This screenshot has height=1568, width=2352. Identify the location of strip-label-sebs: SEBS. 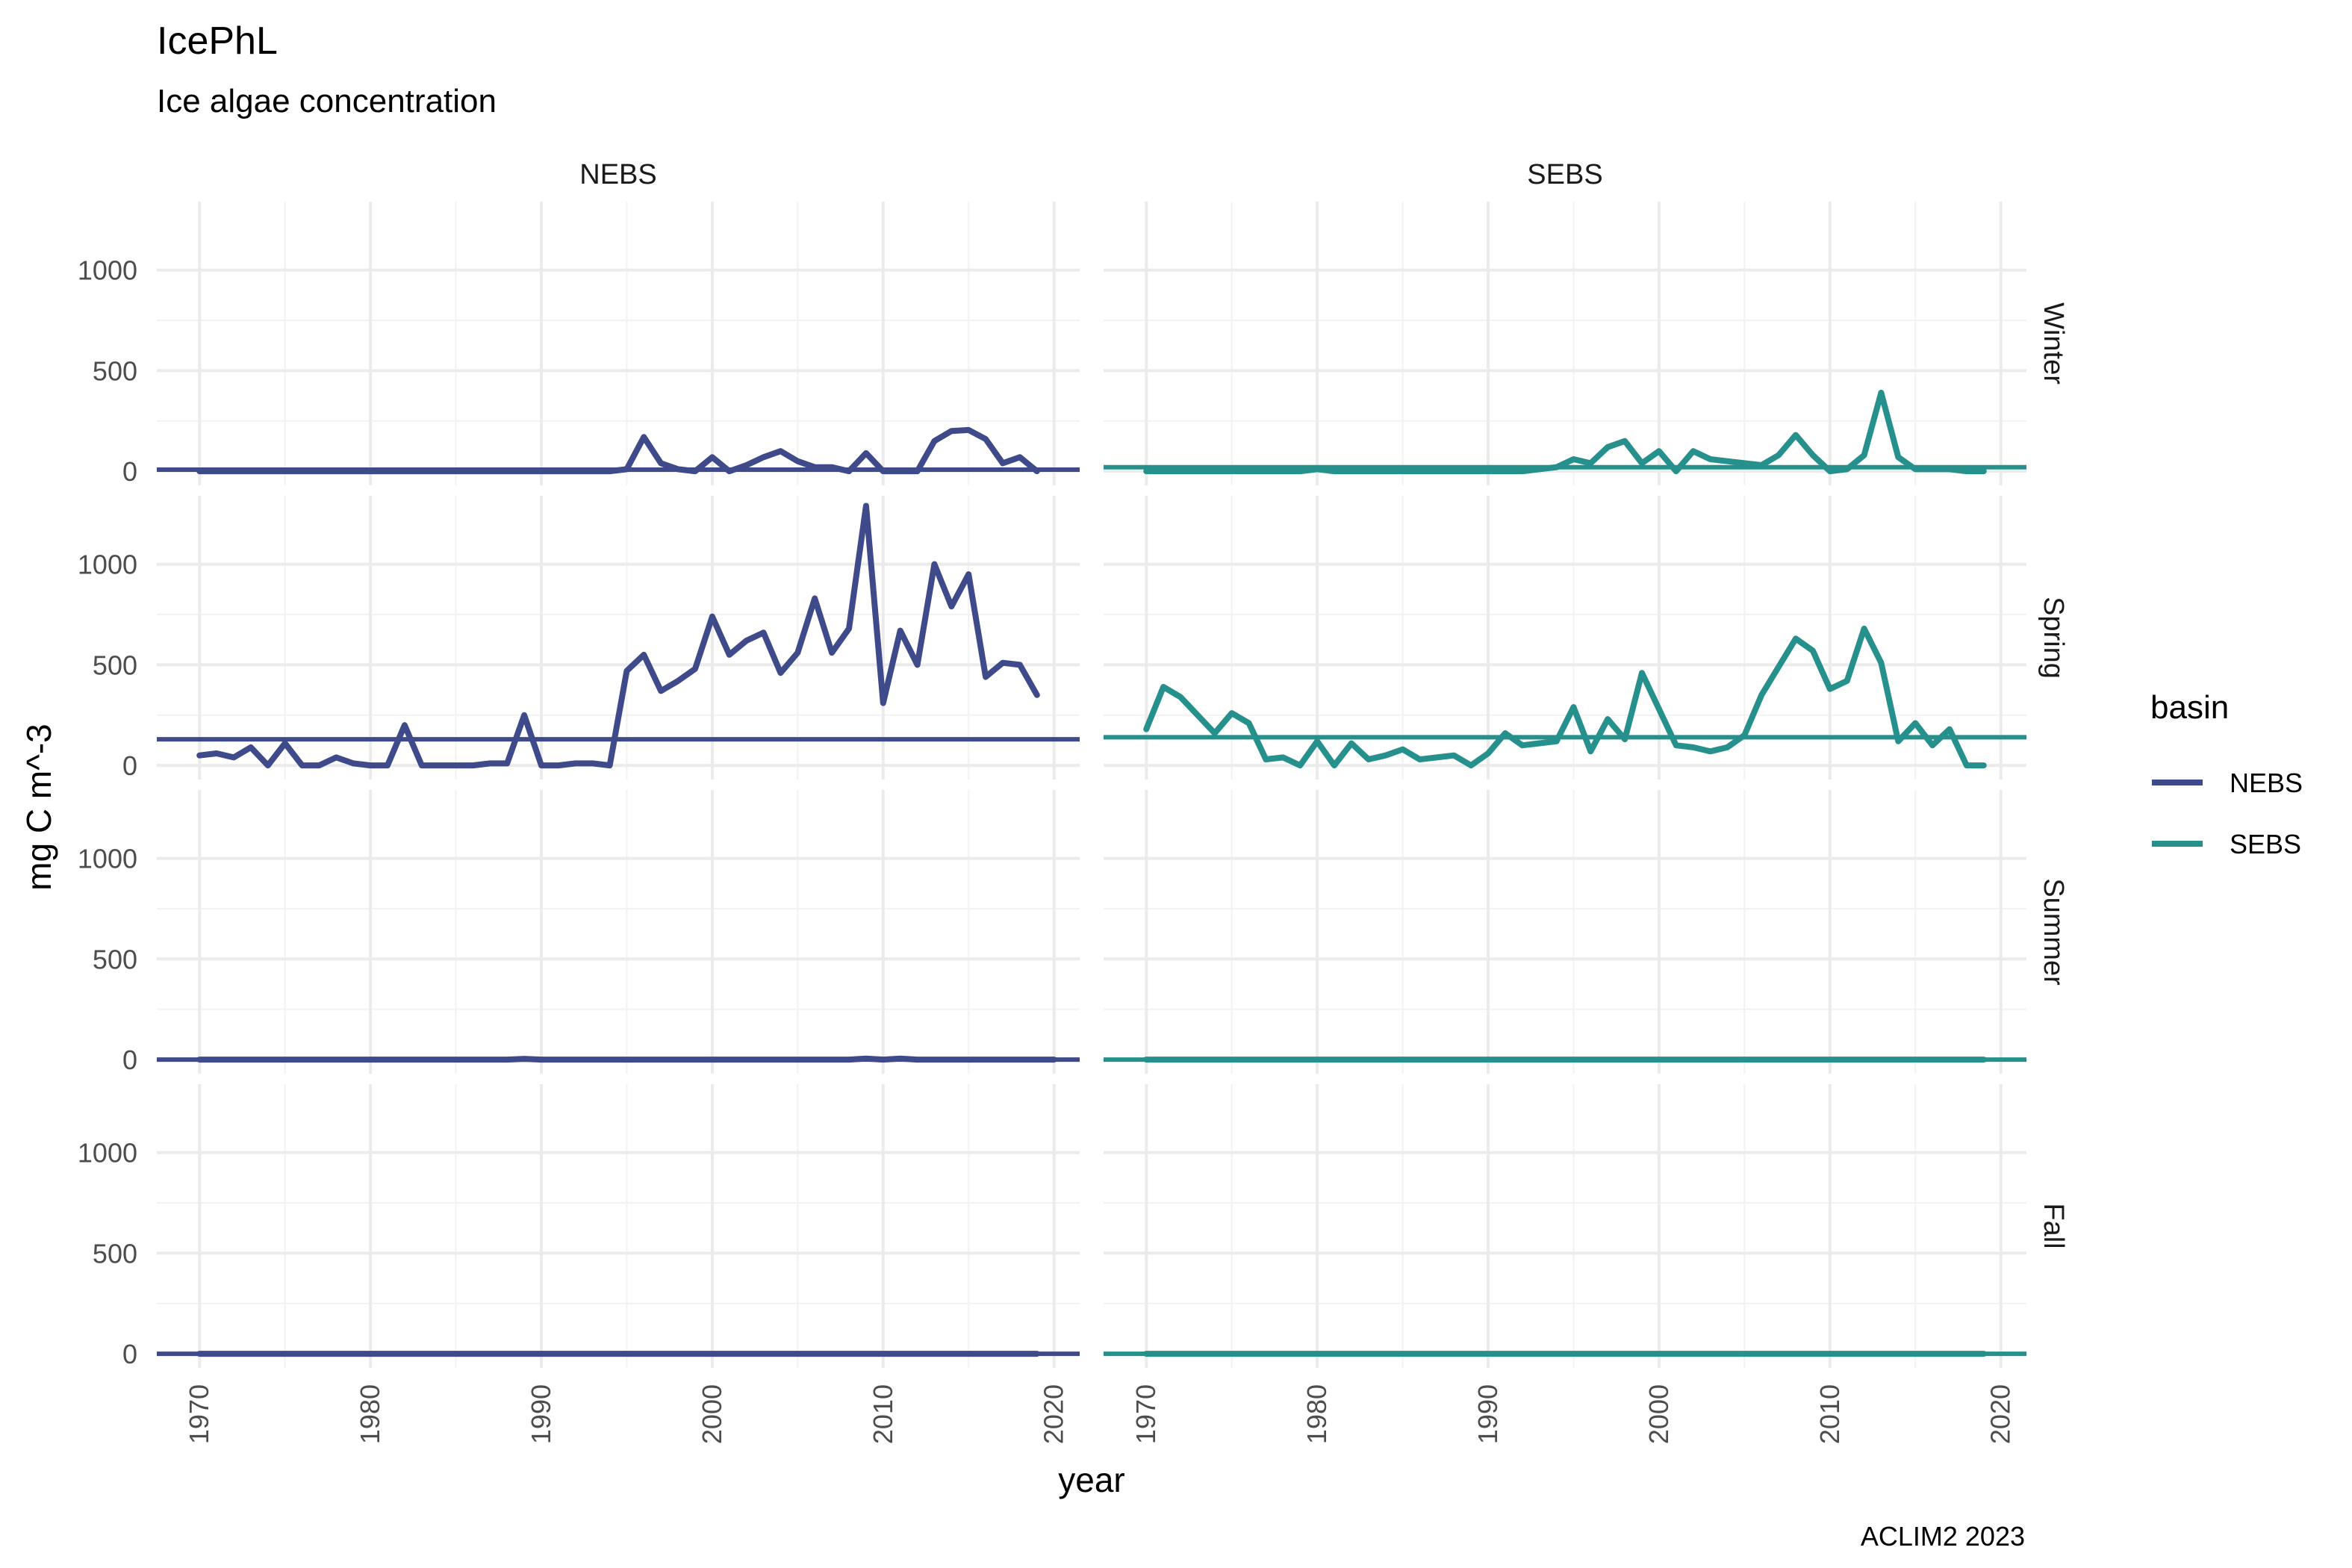
(1564, 174).